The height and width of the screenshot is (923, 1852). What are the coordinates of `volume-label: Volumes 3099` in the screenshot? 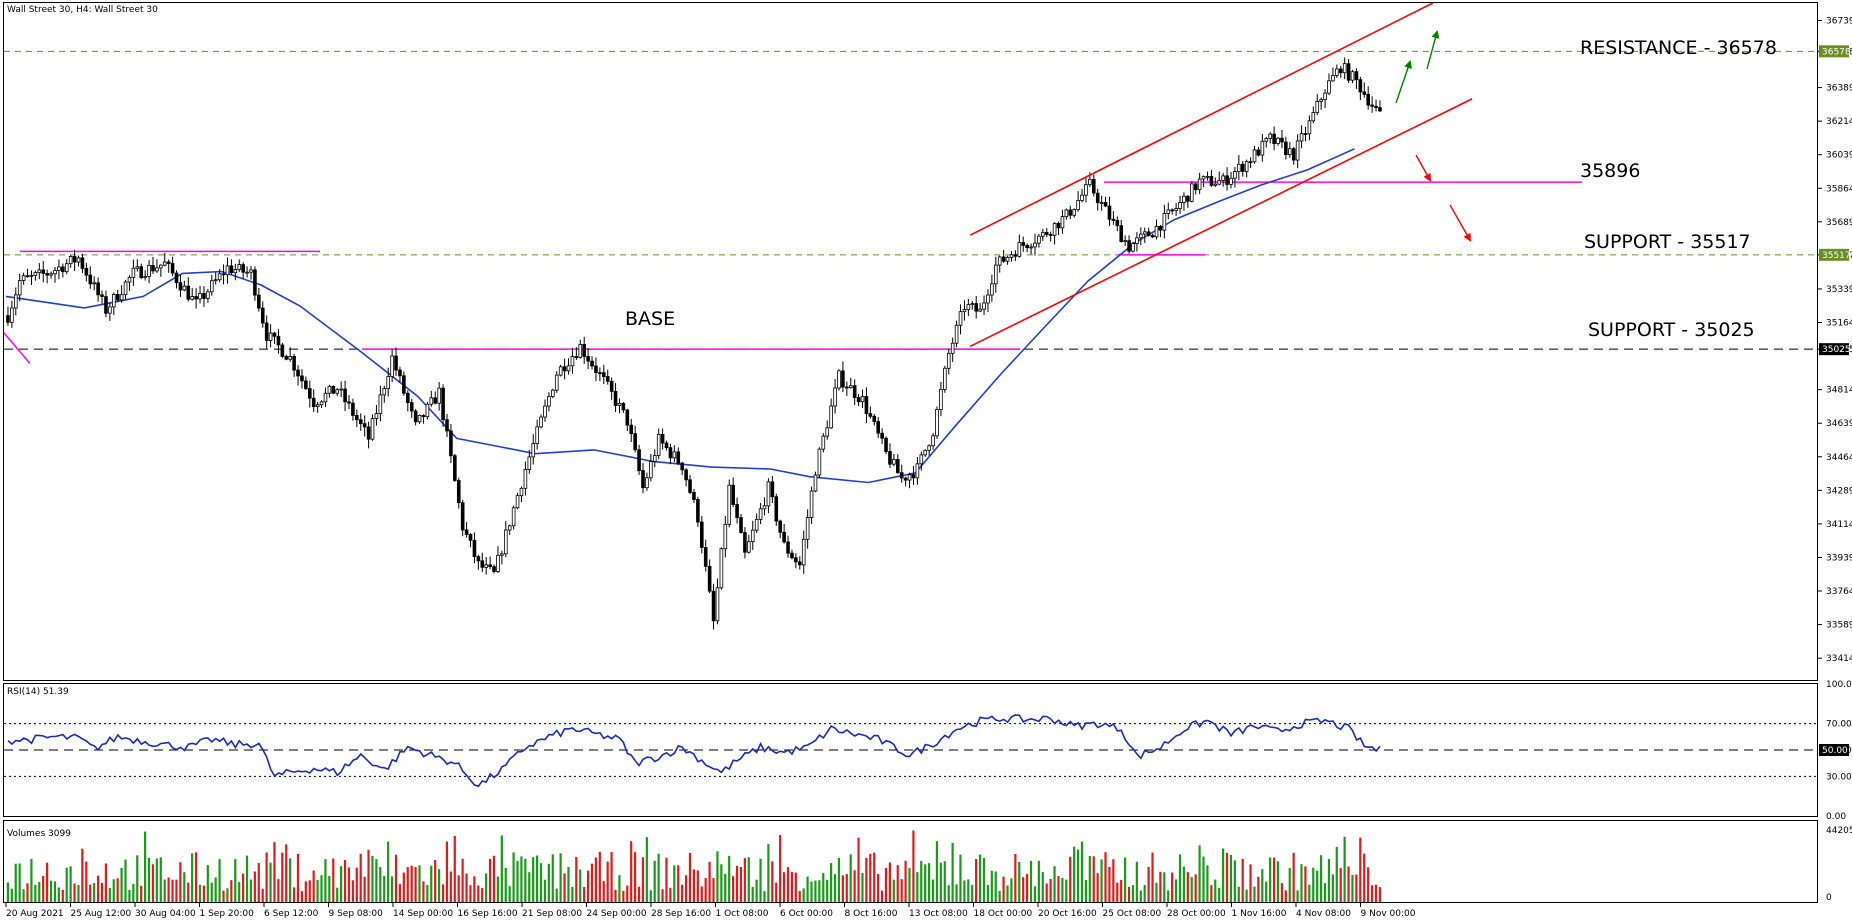 It's located at (39, 834).